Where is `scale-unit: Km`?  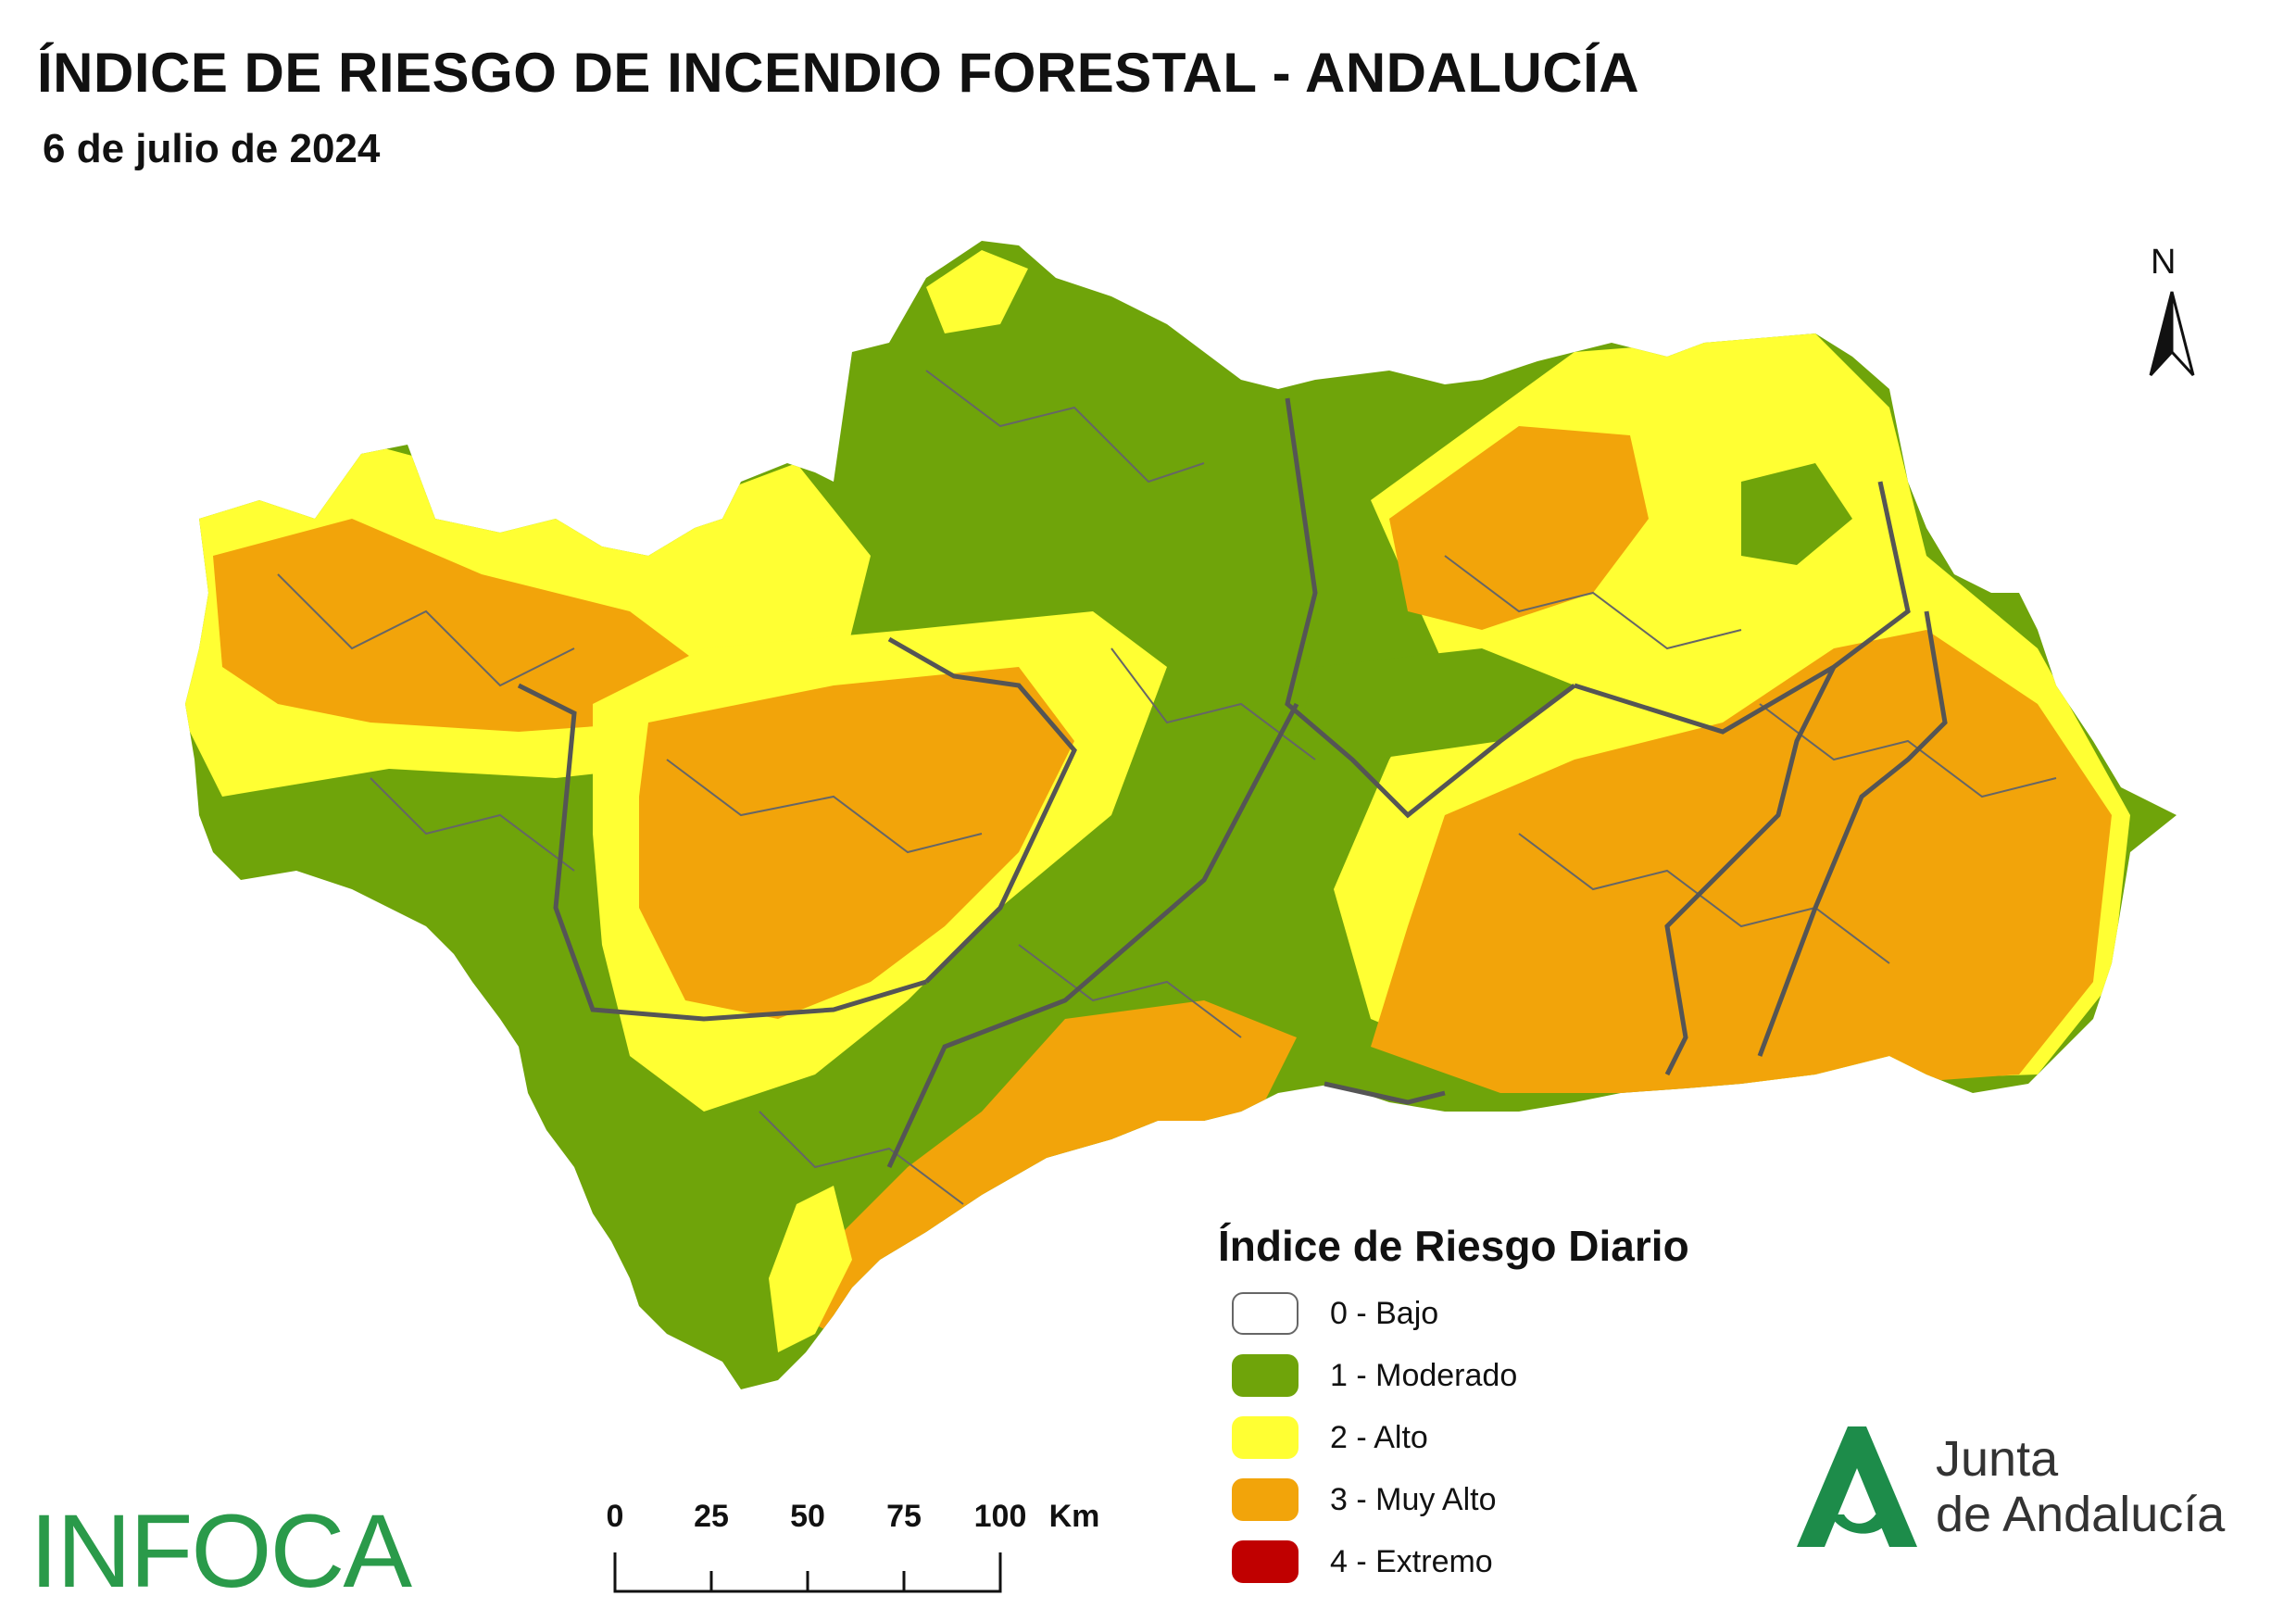 scale-unit: Km is located at coordinates (1074, 1516).